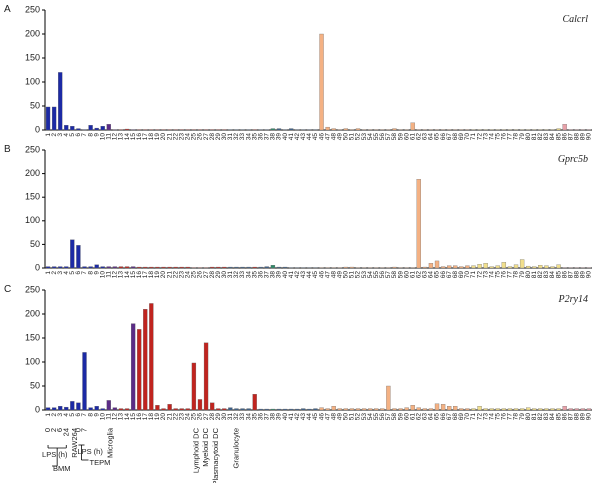  What do you see at coordinates (62, 468) in the screenshot?
I see `group-label: BMM` at bounding box center [62, 468].